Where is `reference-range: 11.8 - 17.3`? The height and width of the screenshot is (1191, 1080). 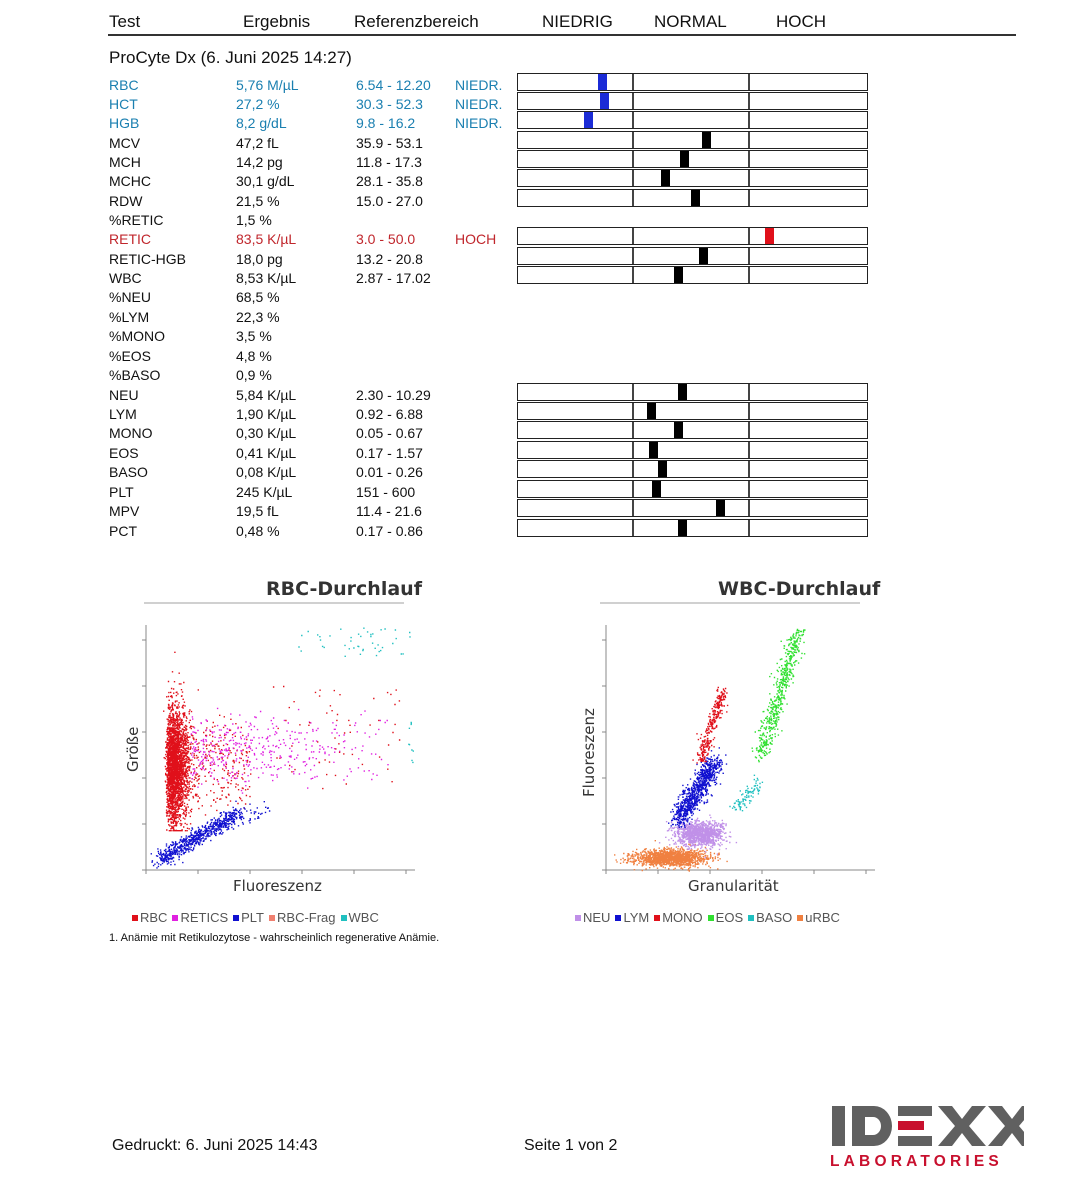
reference-range: 11.8 - 17.3 is located at coordinates (389, 162).